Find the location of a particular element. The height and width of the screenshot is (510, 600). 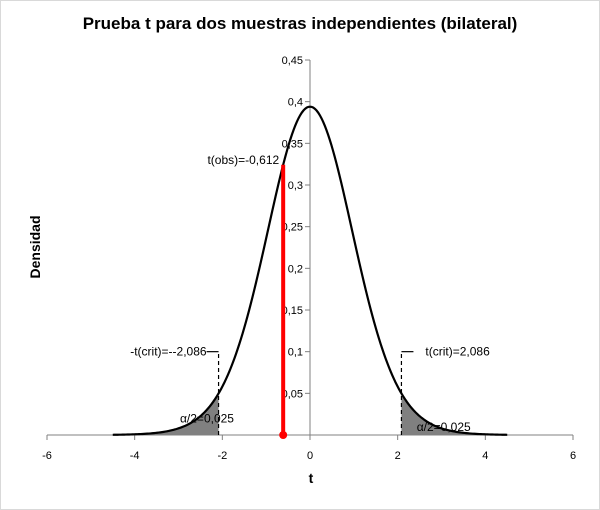

x-tick-label: -4 is located at coordinates (135, 456).